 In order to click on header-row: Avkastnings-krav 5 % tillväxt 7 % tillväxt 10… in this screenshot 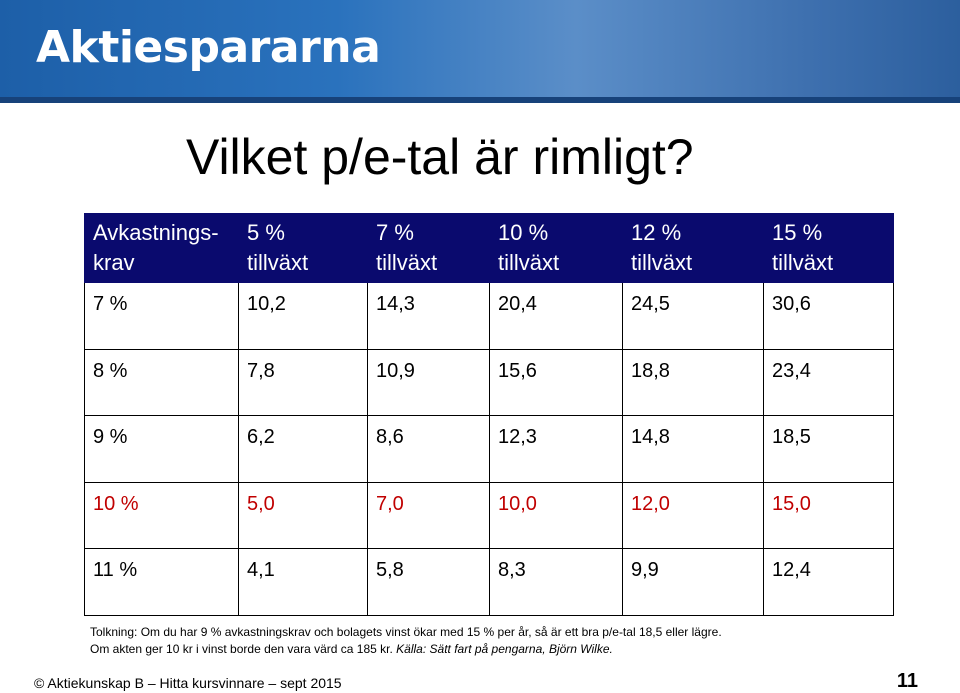, I will do `click(489, 248)`.